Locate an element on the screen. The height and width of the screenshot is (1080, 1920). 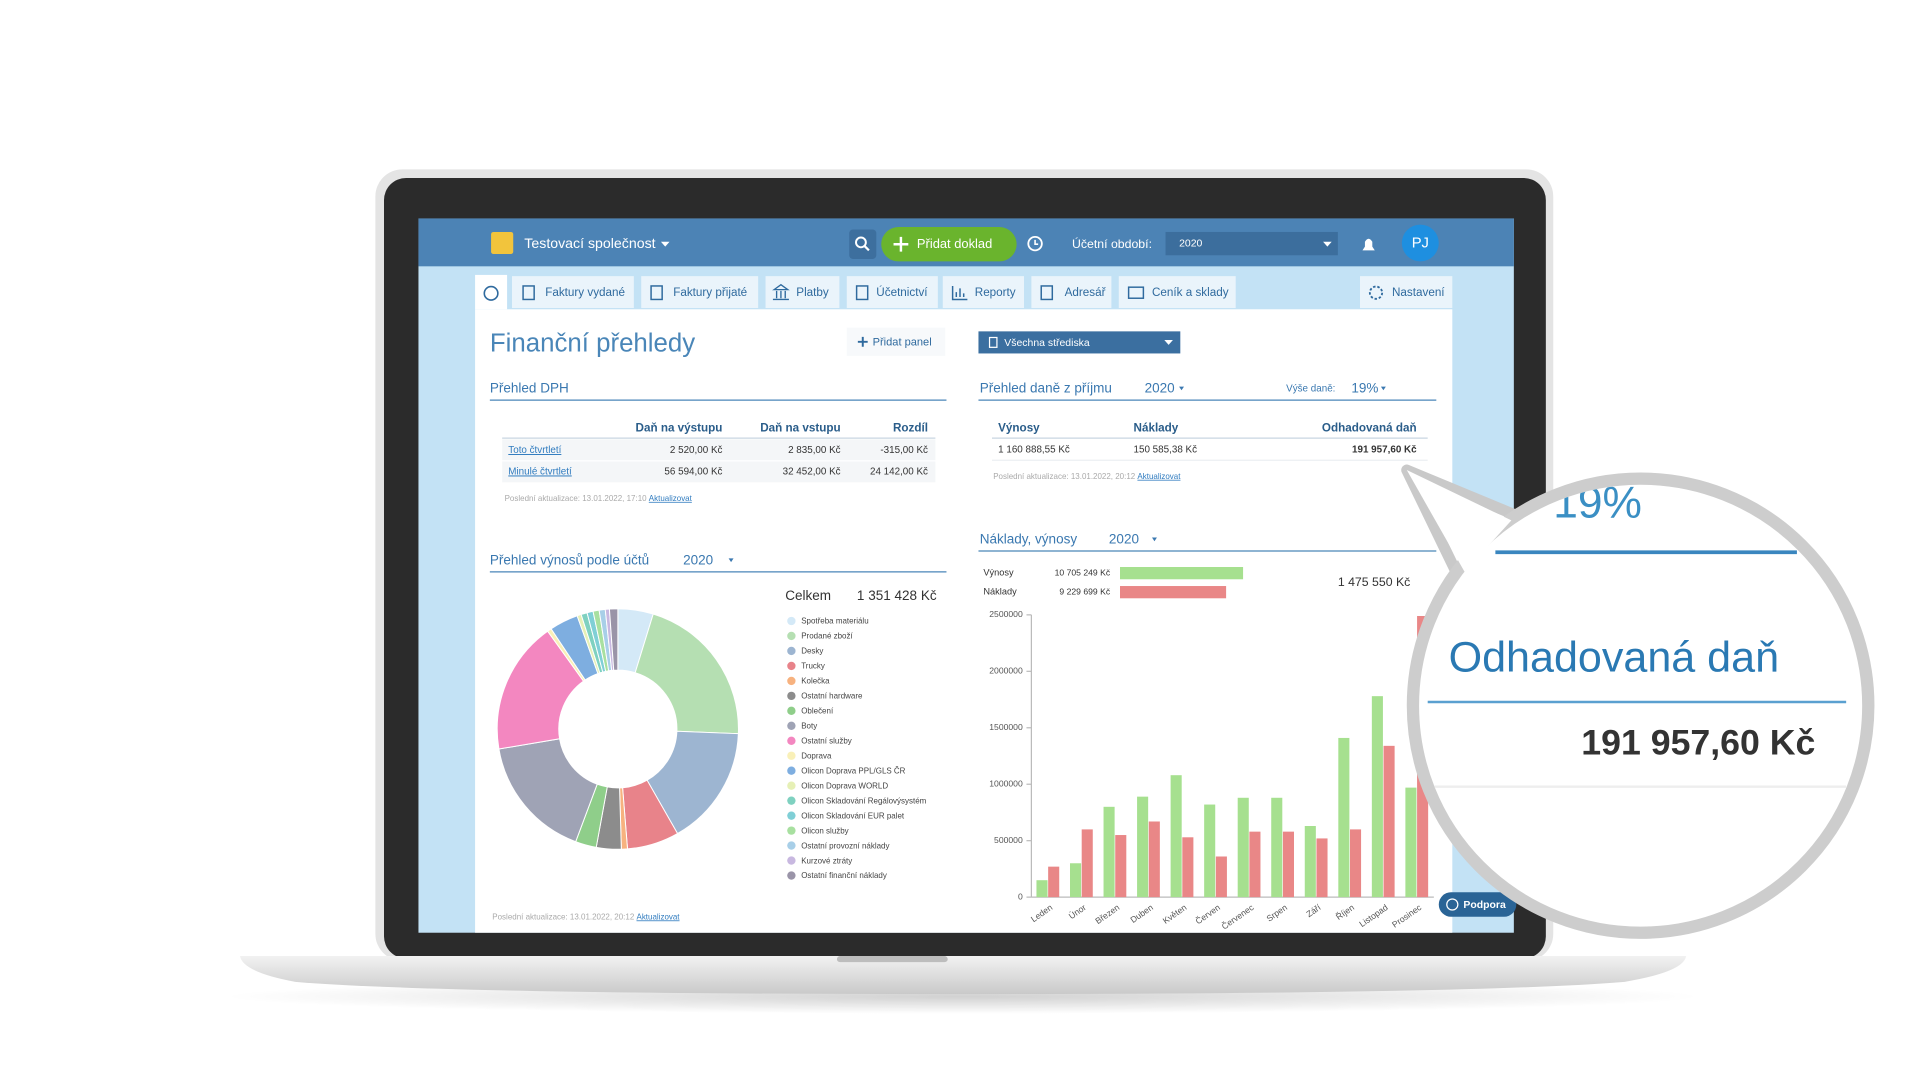
avatar-initials: PJ is located at coordinates (1420, 244).